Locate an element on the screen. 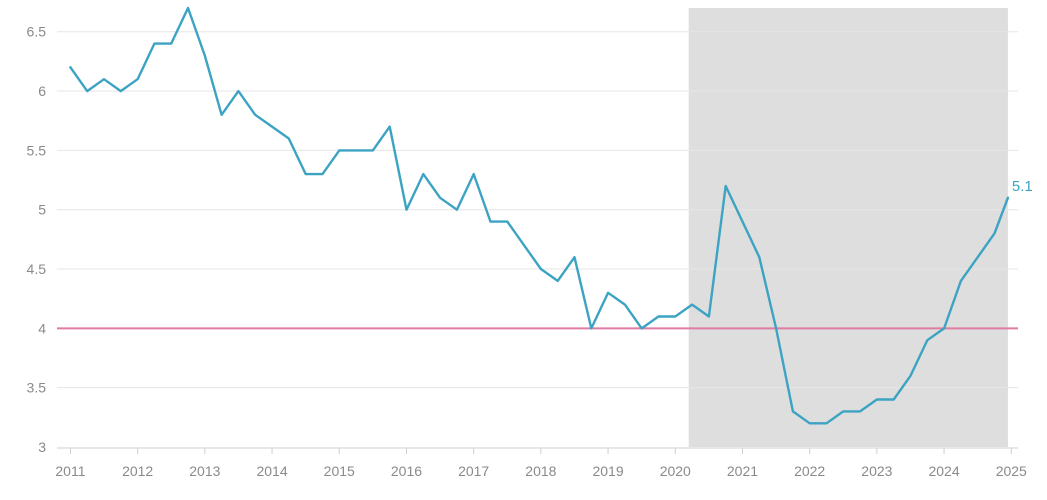 The height and width of the screenshot is (500, 1047). x-tick-label: 2022 is located at coordinates (809, 471).